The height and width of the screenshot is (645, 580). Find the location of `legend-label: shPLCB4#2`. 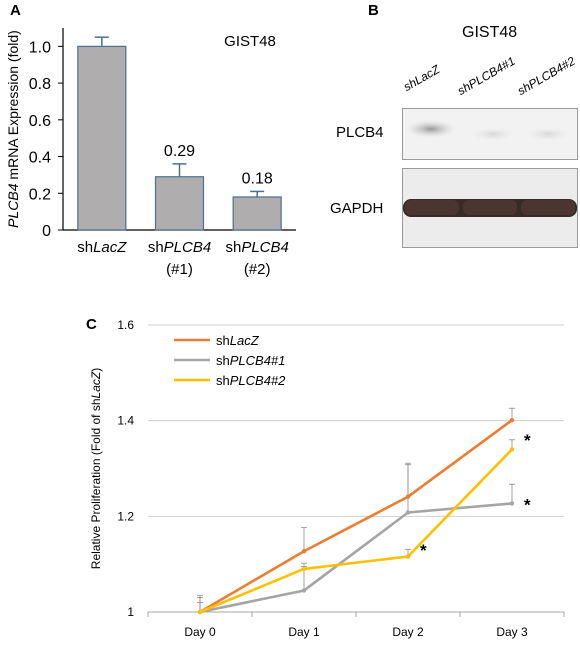

legend-label: shPLCB4#2 is located at coordinates (251, 380).